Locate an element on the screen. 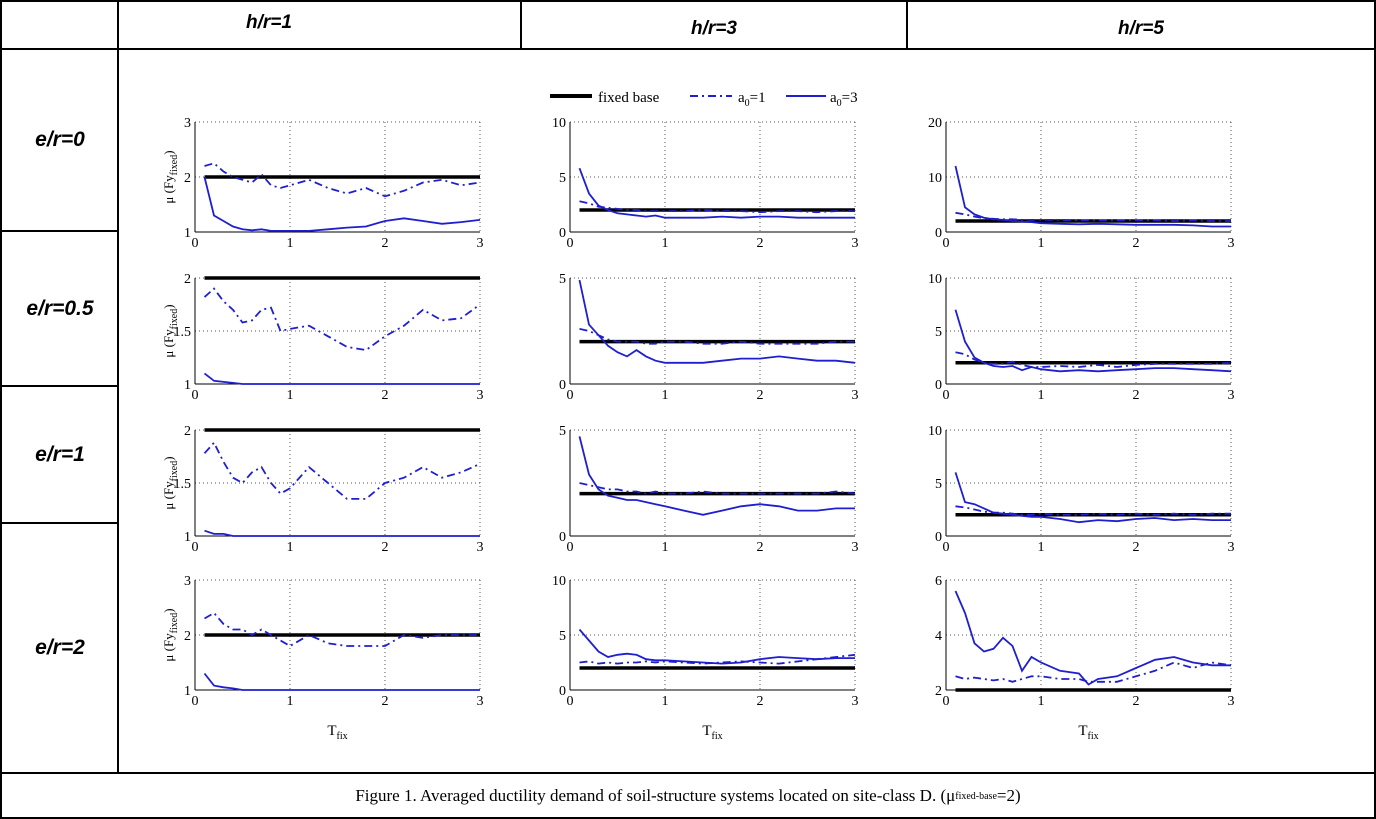 This screenshot has width=1376, height=819. x-tick-label-r3c2: 2 is located at coordinates (1136, 701).